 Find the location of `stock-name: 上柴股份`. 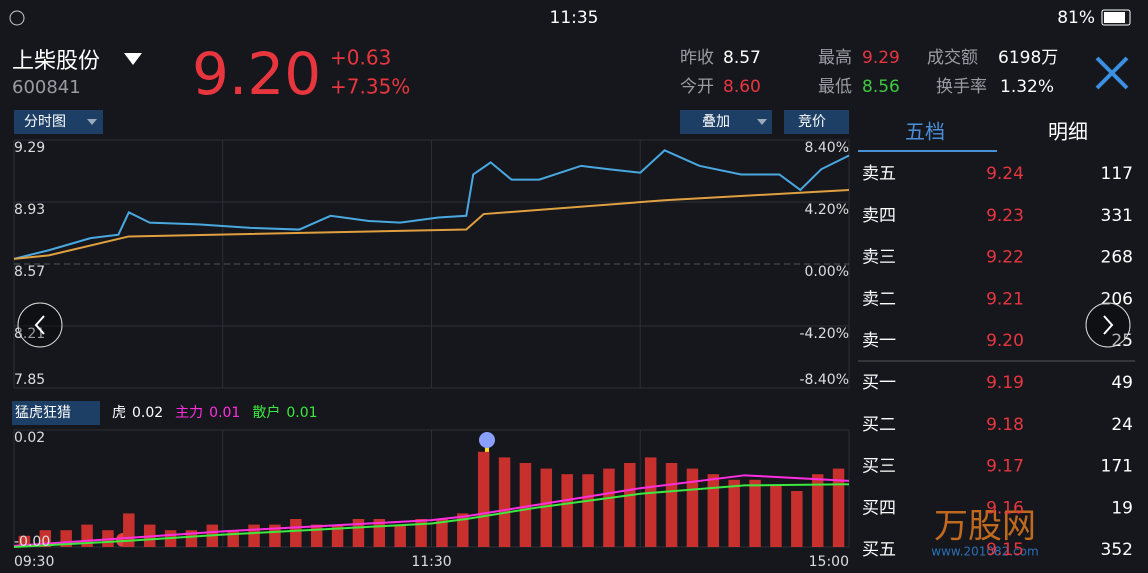

stock-name: 上柴股份 is located at coordinates (56, 61).